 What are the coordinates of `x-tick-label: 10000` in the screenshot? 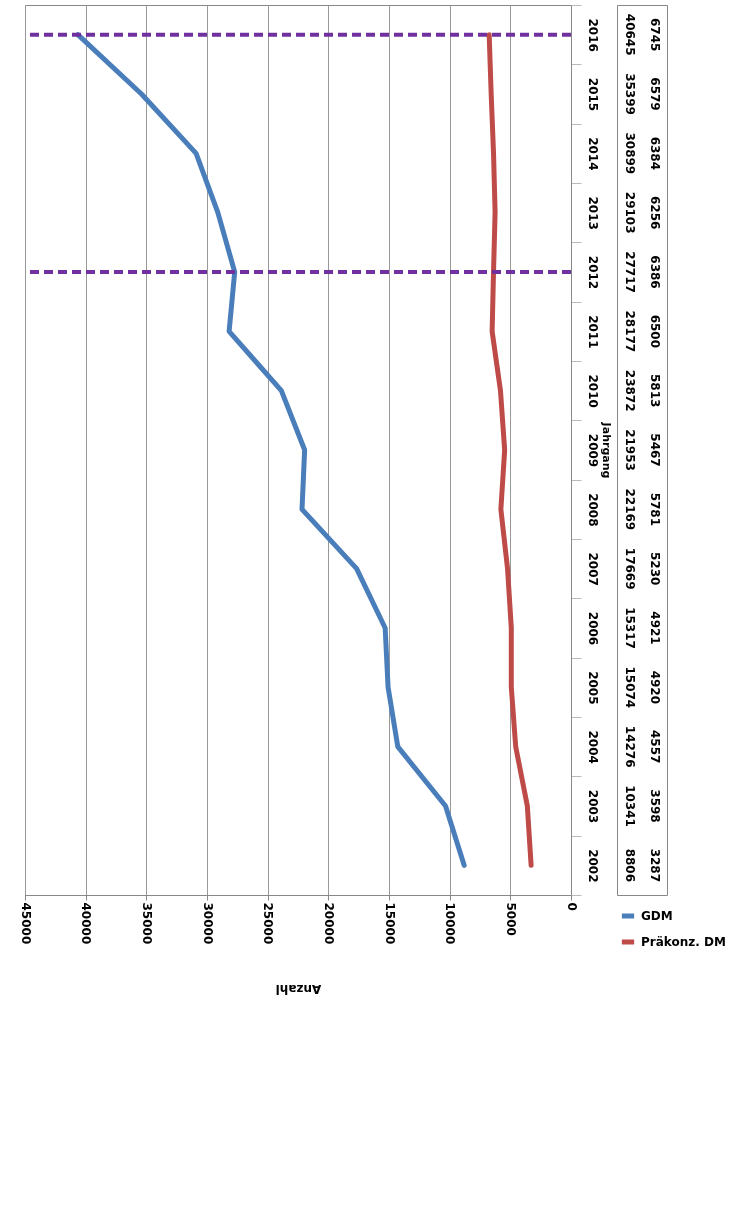 It's located at (450, 923).